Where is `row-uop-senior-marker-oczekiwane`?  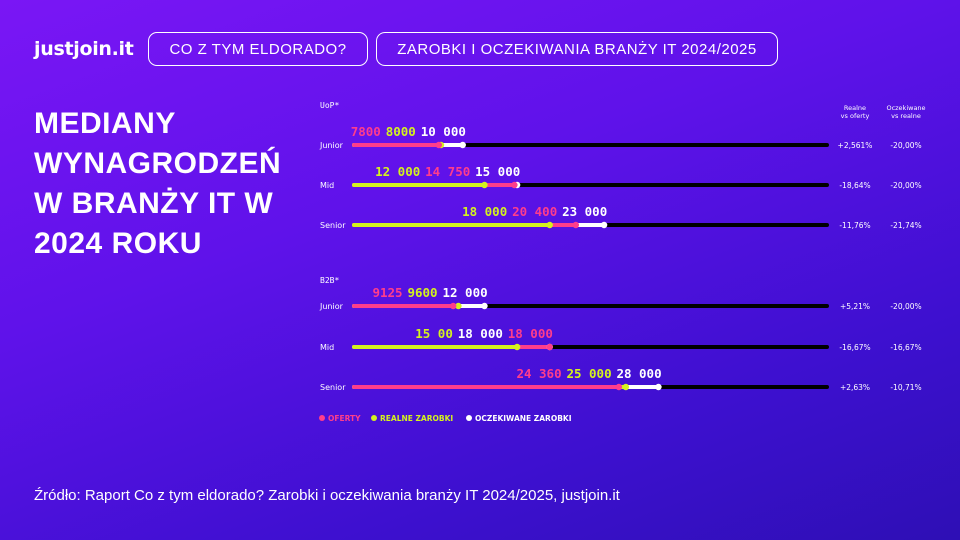 row-uop-senior-marker-oczekiwane is located at coordinates (604, 225).